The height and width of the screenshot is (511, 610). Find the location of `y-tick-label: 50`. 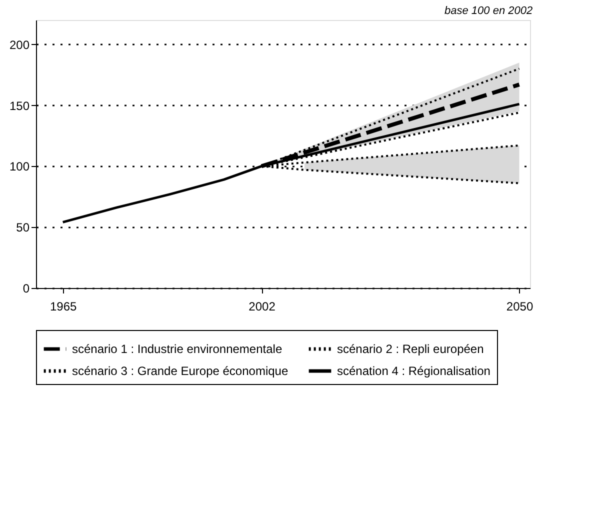

y-tick-label: 50 is located at coordinates (23, 227).